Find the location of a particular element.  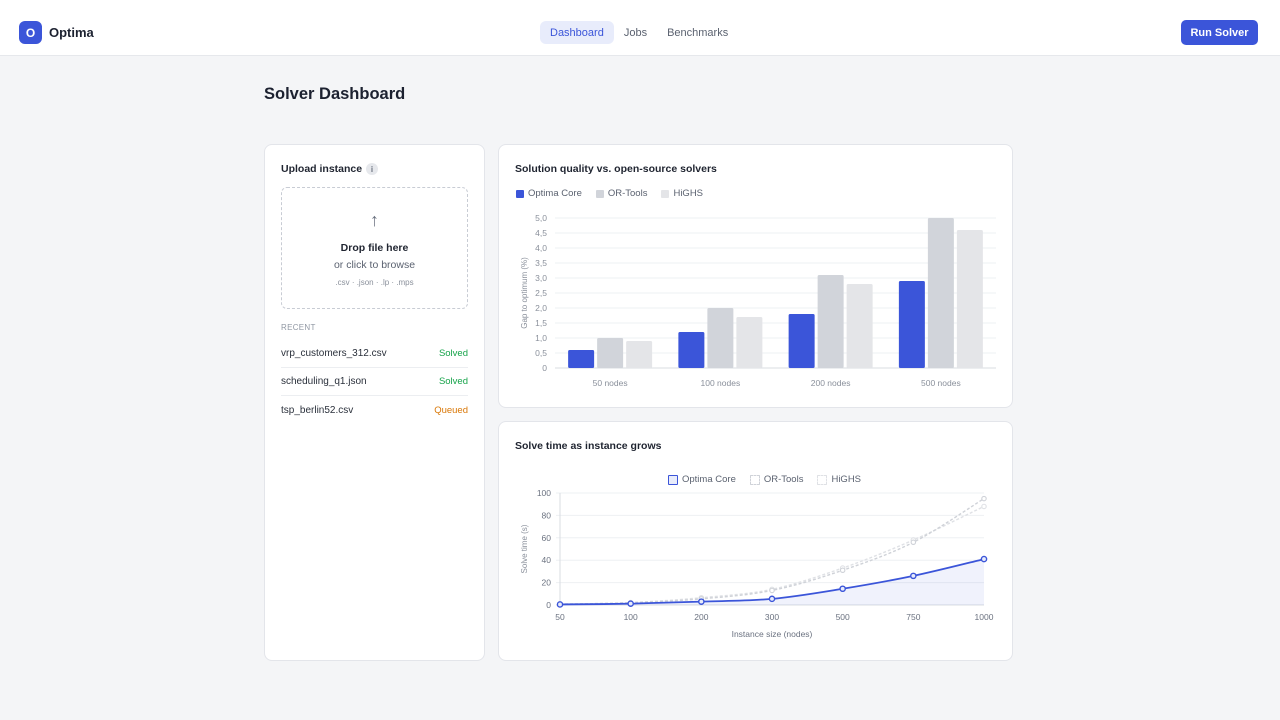

y-tick-label: 80 is located at coordinates (547, 515).